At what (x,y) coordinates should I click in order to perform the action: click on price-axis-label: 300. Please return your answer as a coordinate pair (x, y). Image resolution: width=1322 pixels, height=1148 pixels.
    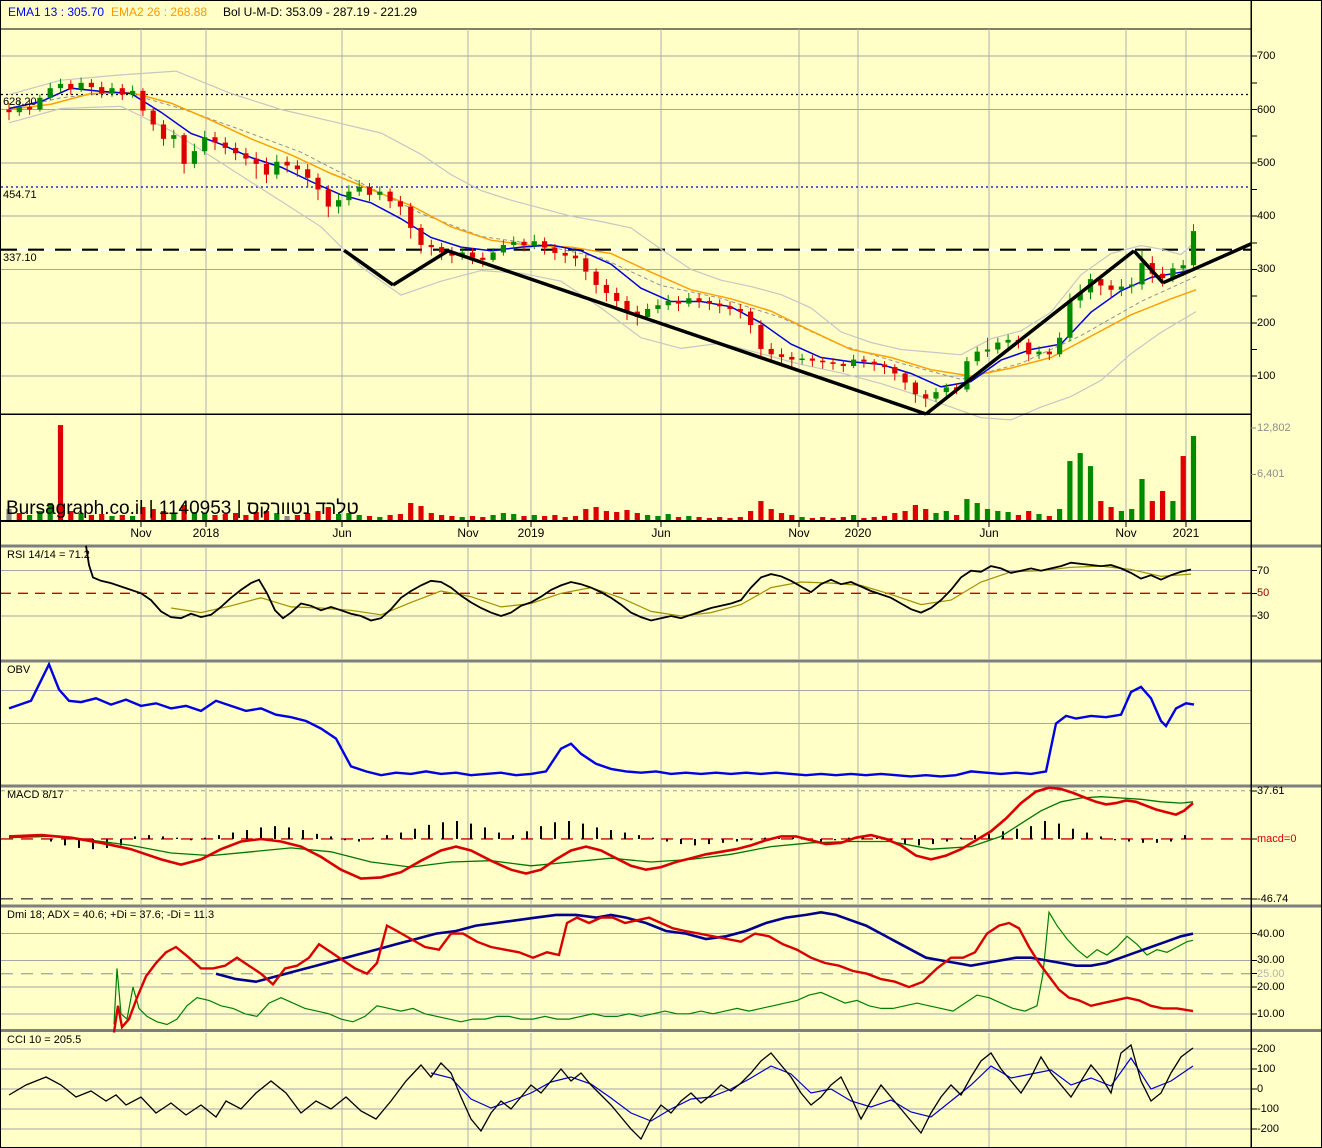
    Looking at the image, I should click on (1266, 269).